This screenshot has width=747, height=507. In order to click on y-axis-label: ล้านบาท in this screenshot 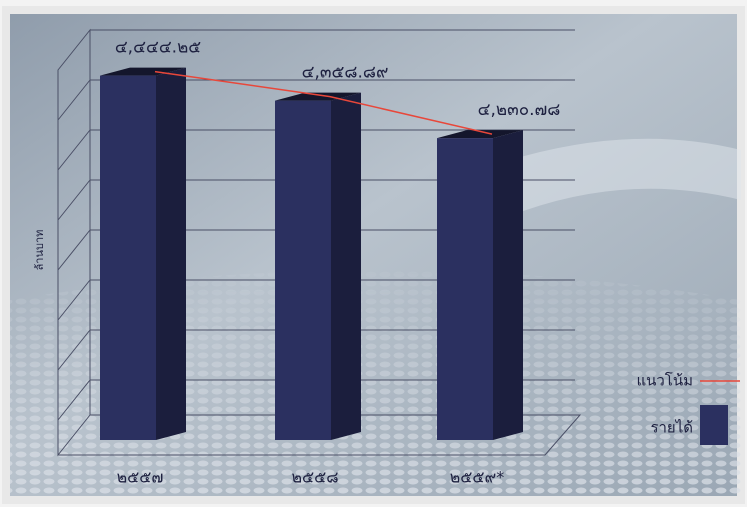, I will do `click(39, 250)`.